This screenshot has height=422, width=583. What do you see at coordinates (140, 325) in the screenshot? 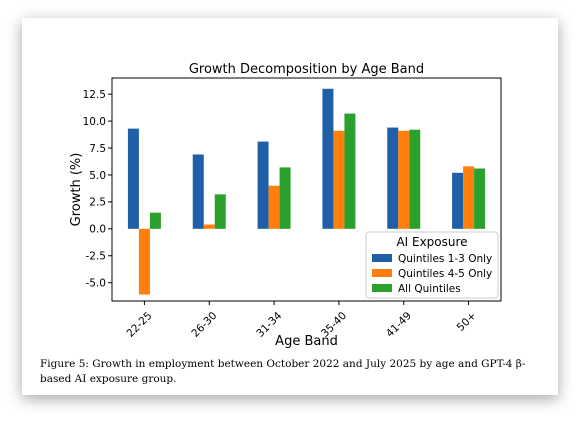
I see `x-tick-label-22-25: 22-25` at bounding box center [140, 325].